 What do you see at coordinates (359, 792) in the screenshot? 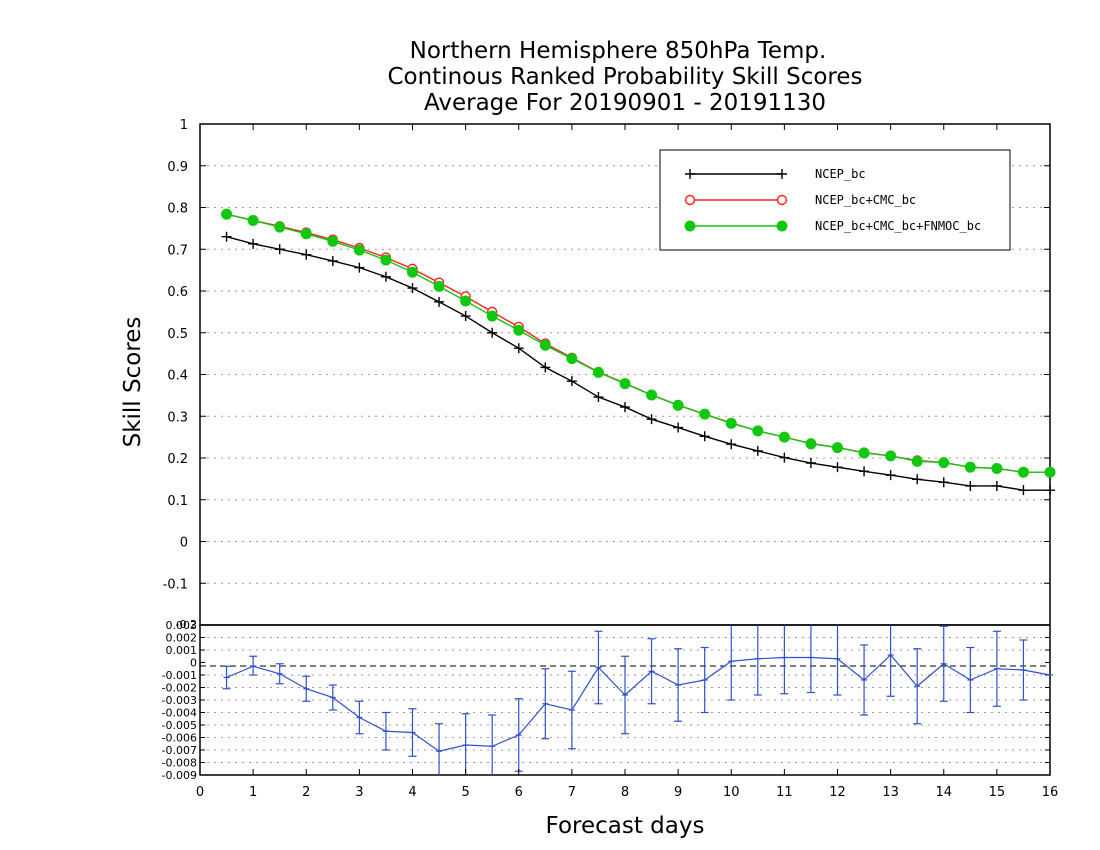
I see `x-tick-label: 3` at bounding box center [359, 792].